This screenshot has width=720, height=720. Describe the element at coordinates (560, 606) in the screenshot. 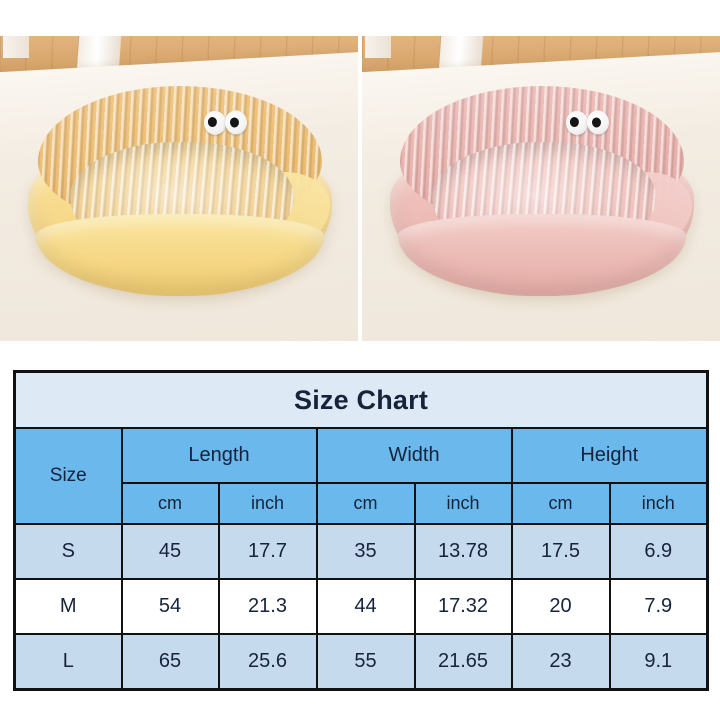

I see `cell-height-cm: 20` at that location.